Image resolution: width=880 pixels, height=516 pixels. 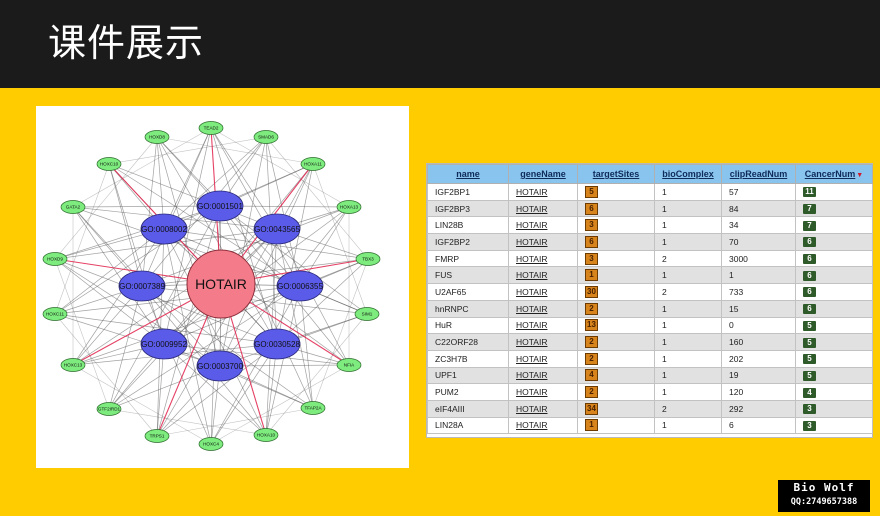 I want to click on table-row: PUM2 HOTAIR 2 1 120 4, so click(x=650, y=392).